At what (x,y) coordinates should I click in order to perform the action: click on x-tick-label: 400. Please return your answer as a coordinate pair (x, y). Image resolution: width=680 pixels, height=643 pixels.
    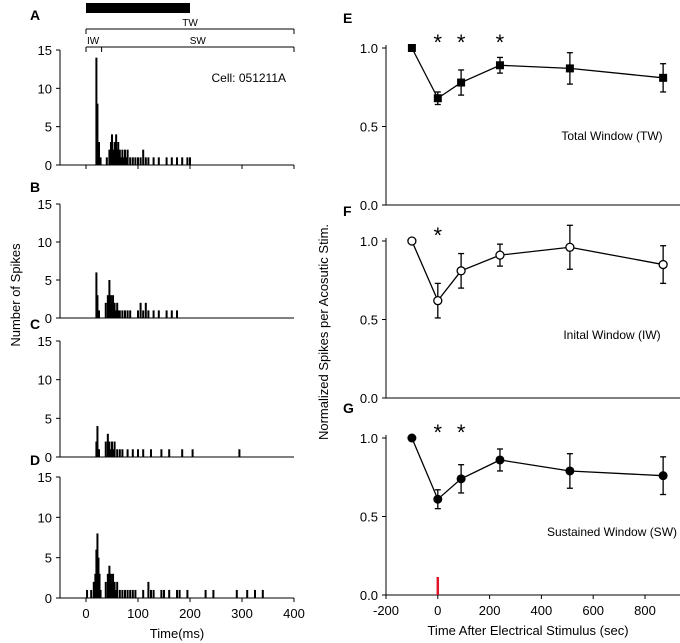
    Looking at the image, I should click on (542, 610).